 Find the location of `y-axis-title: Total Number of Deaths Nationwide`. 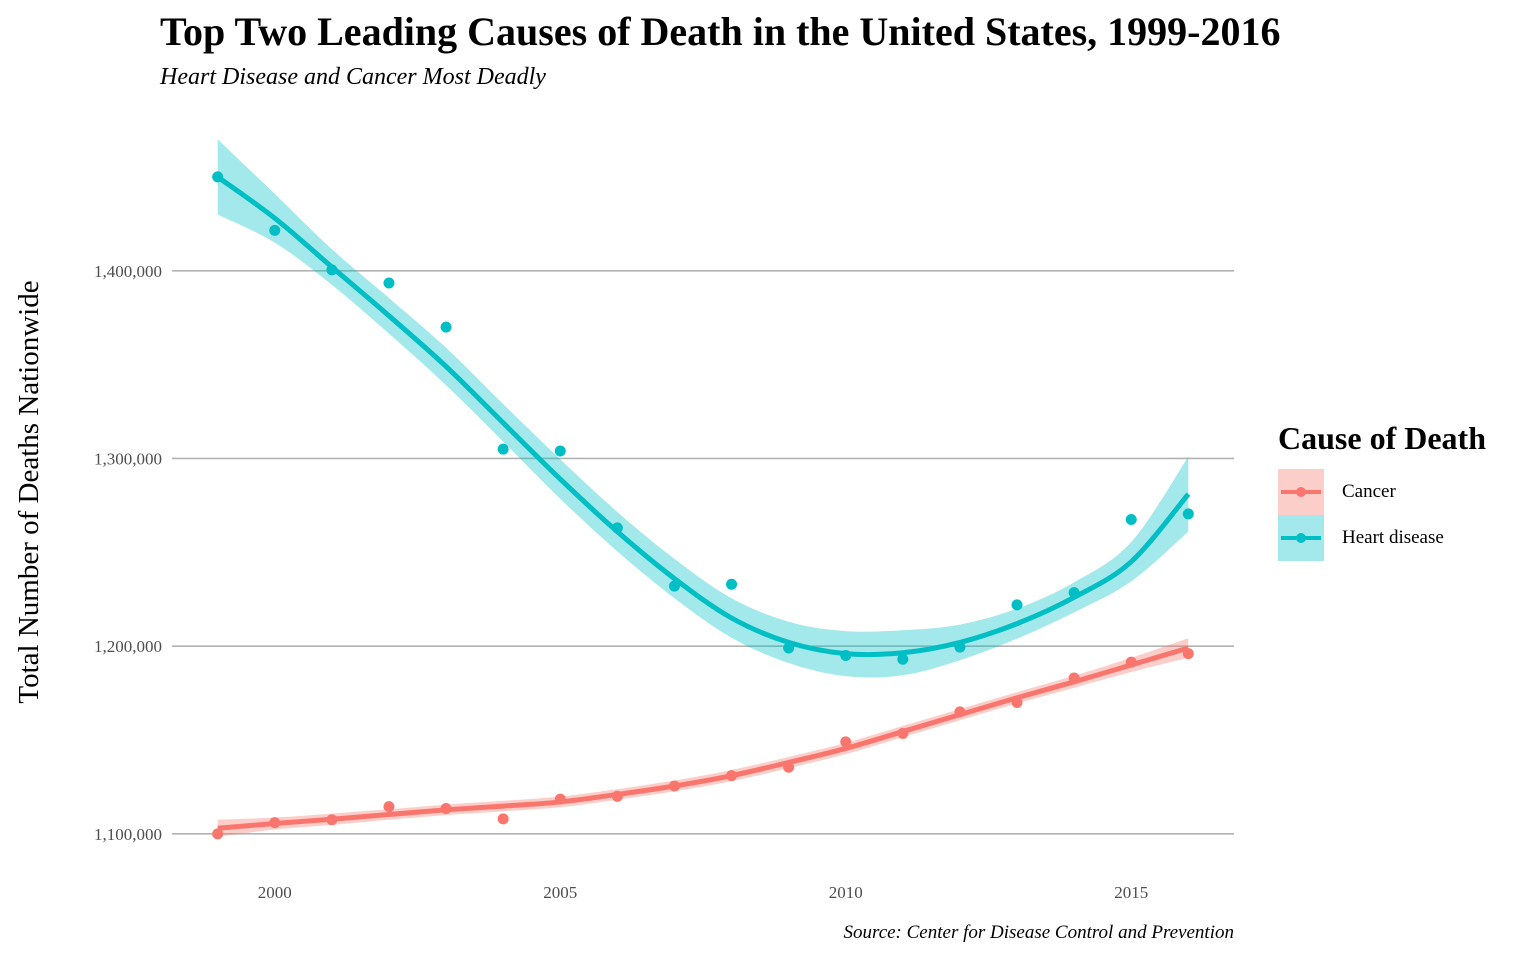

y-axis-title: Total Number of Deaths Nationwide is located at coordinates (29, 491).